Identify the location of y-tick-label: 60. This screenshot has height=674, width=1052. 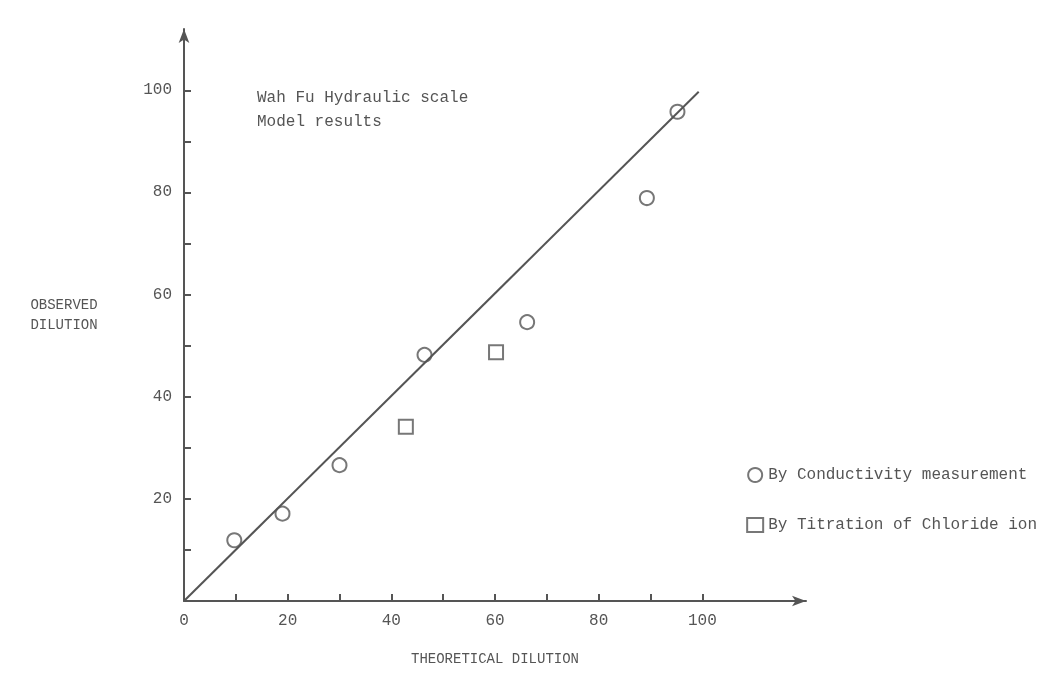
(162, 294).